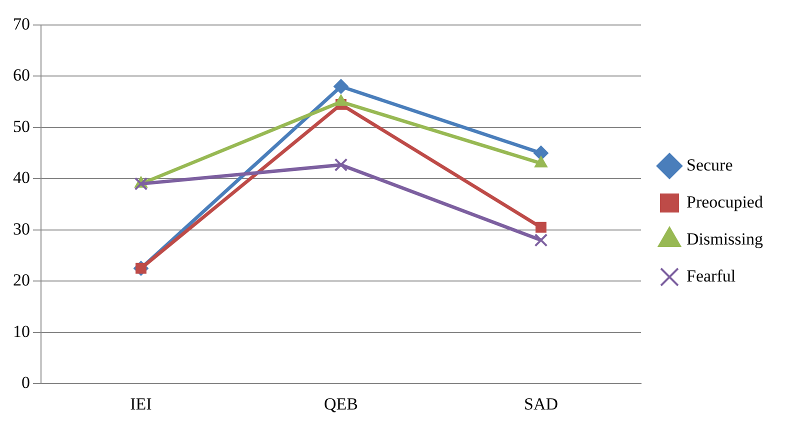 This screenshot has width=793, height=438. Describe the element at coordinates (725, 202) in the screenshot. I see `legend-label: Preocupied` at that location.